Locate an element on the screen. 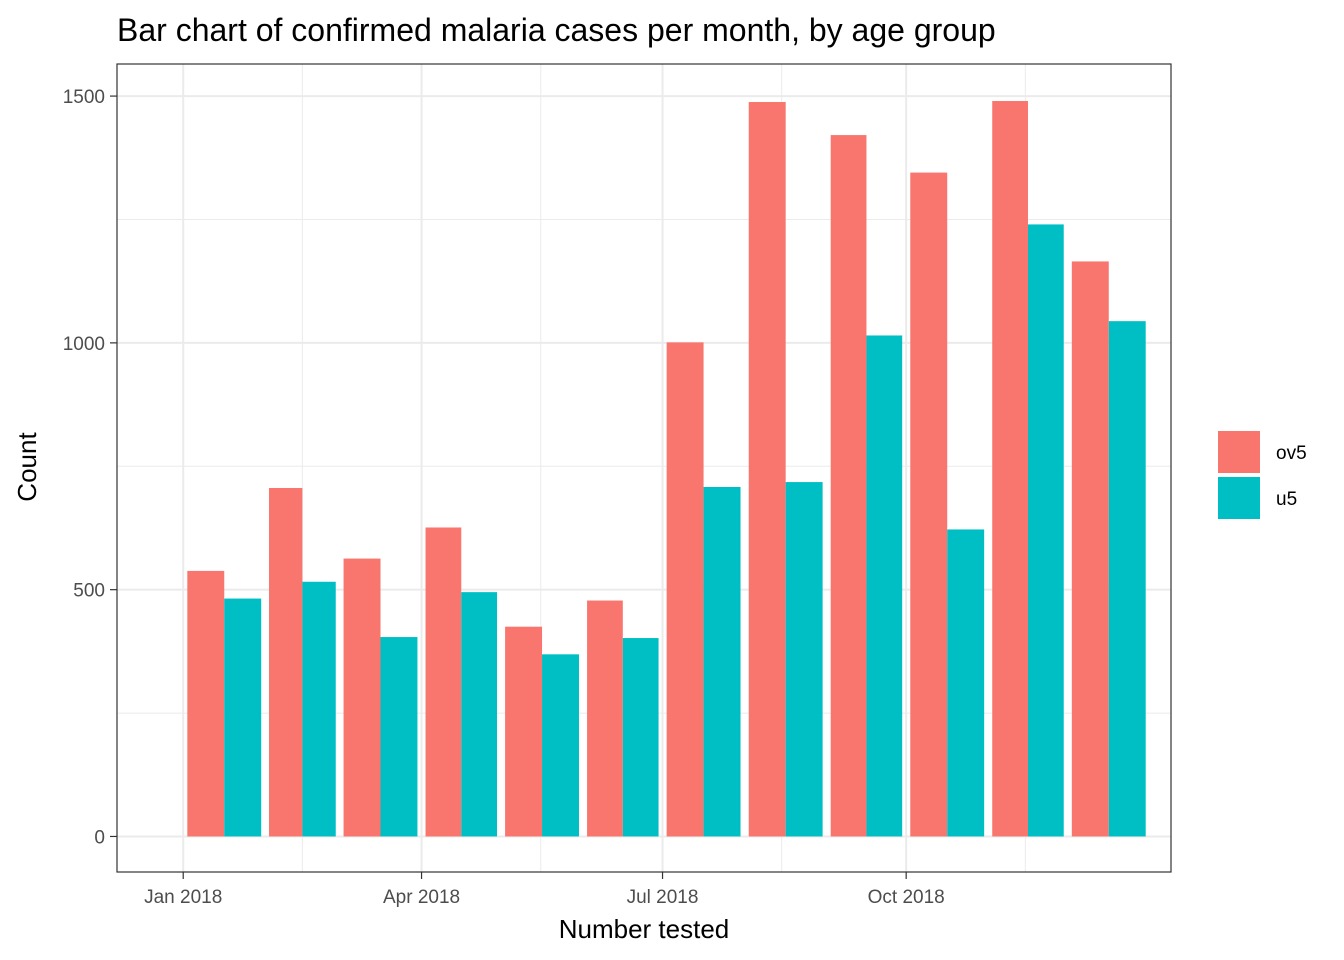 The image size is (1344, 960). x-tick-label: Jul 2018 is located at coordinates (663, 897).